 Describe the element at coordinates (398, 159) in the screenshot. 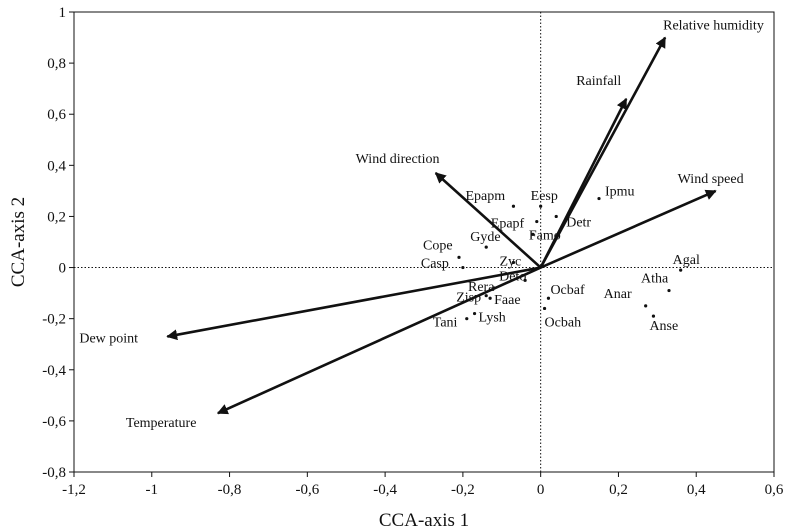

I see `vector-label: Wind direction` at that location.